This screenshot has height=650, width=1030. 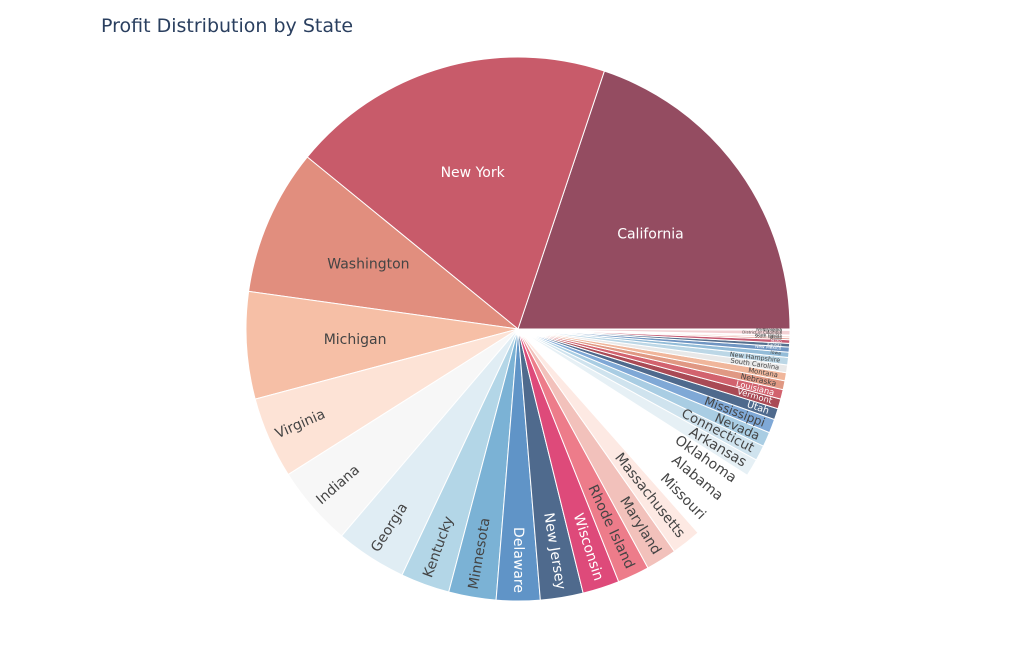 What do you see at coordinates (473, 173) in the screenshot?
I see `slice-label-new-york: New York` at bounding box center [473, 173].